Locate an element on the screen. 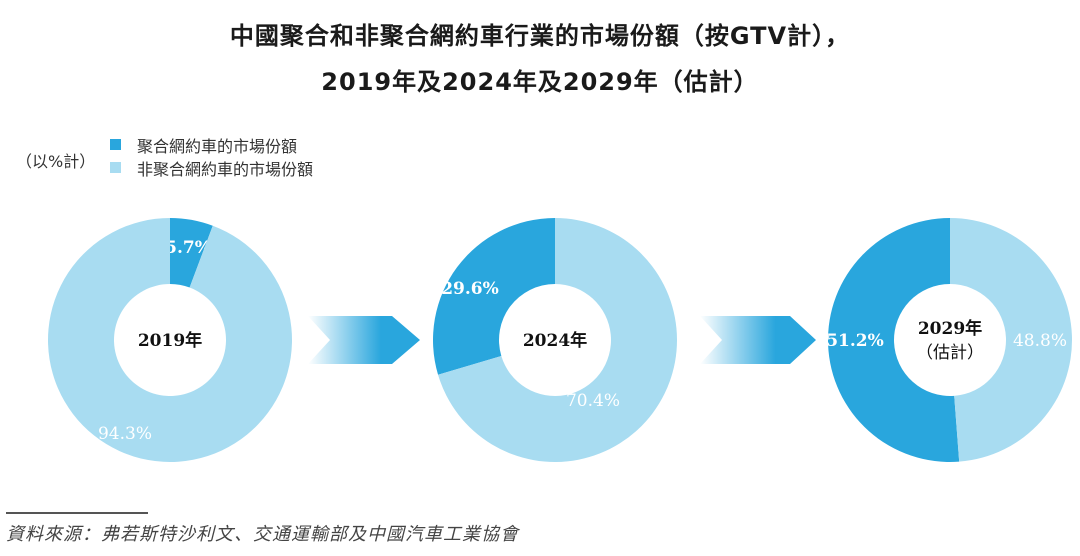 The width and height of the screenshot is (1080, 556). slice-value-label: 70.4% is located at coordinates (593, 401).